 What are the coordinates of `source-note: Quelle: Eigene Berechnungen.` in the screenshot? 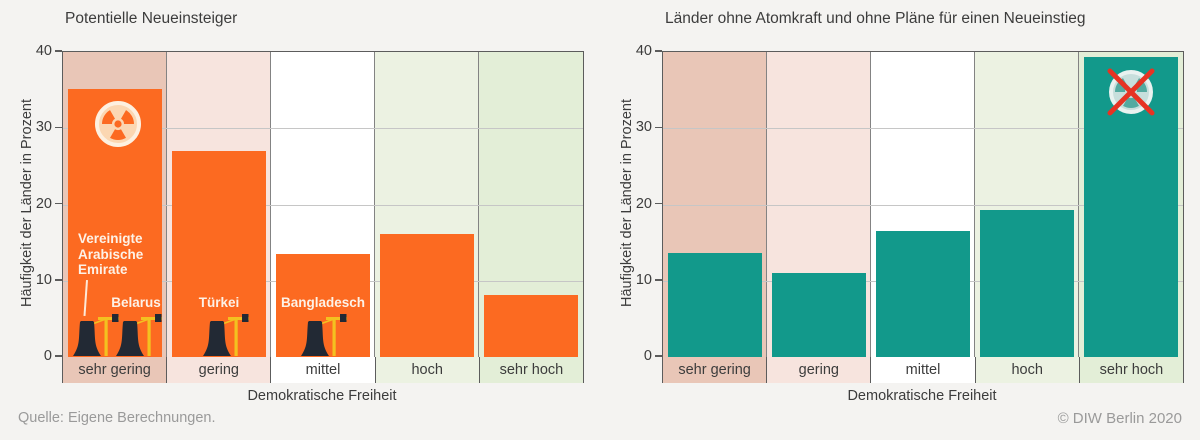 It's located at (117, 418).